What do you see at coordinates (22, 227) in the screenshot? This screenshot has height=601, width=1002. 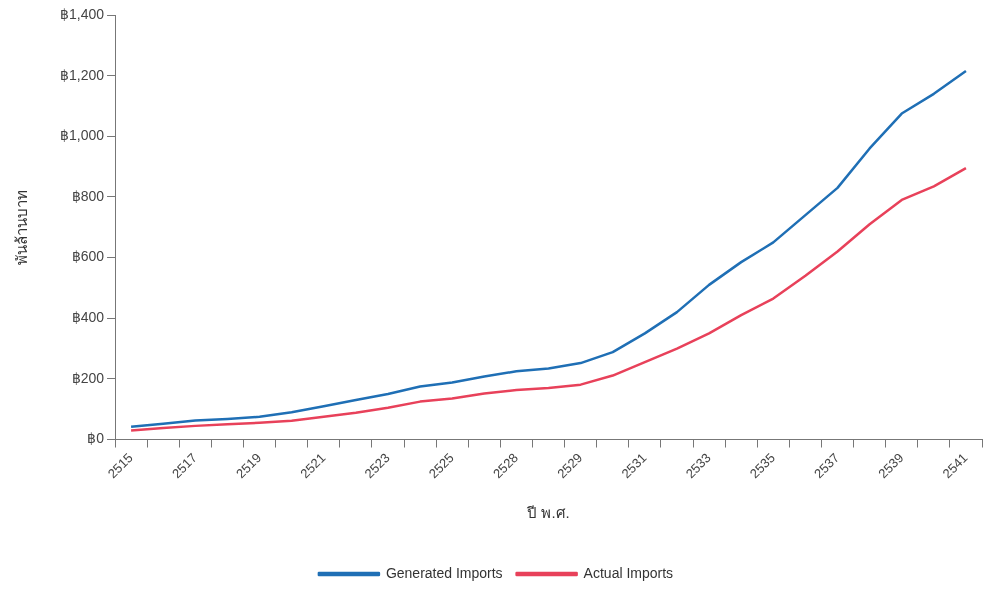 I see `y-axis-title: พันล้านบาท` at bounding box center [22, 227].